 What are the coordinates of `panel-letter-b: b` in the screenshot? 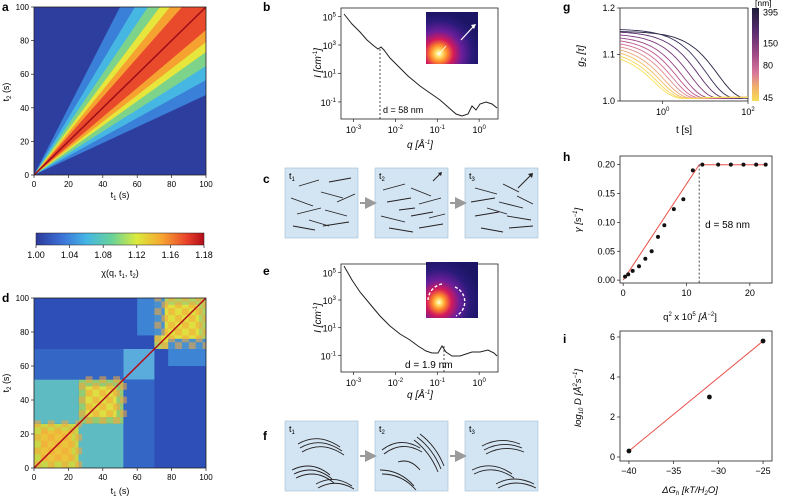 It's located at (266, 7).